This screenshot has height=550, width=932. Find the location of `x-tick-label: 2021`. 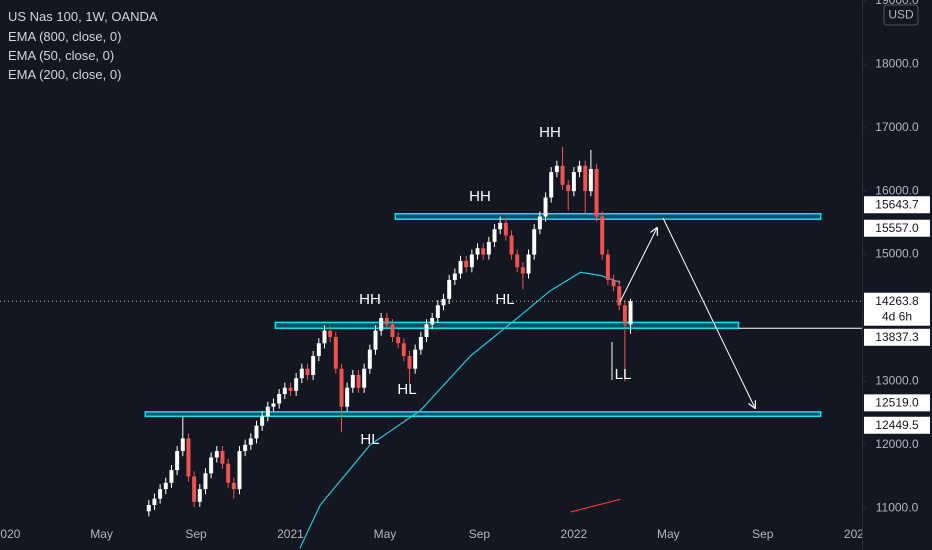

x-tick-label: 2021 is located at coordinates (290, 534).